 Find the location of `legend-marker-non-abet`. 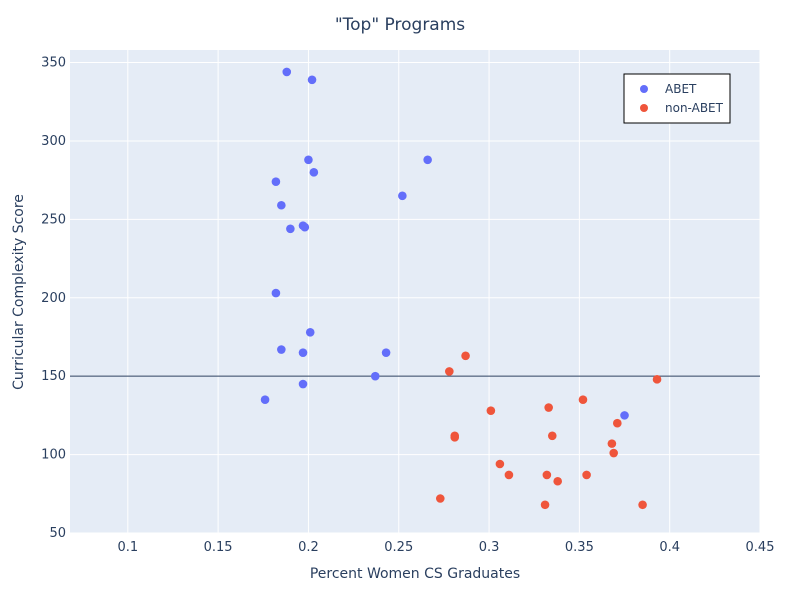

legend-marker-non-abet is located at coordinates (644, 108).